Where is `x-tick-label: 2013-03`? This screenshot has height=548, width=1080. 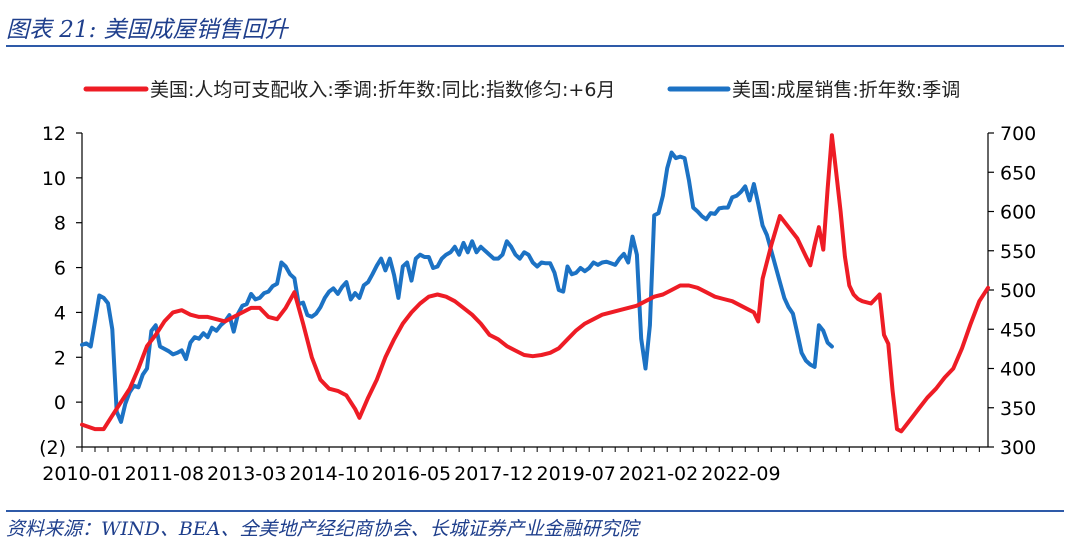 x-tick-label: 2013-03 is located at coordinates (246, 474).